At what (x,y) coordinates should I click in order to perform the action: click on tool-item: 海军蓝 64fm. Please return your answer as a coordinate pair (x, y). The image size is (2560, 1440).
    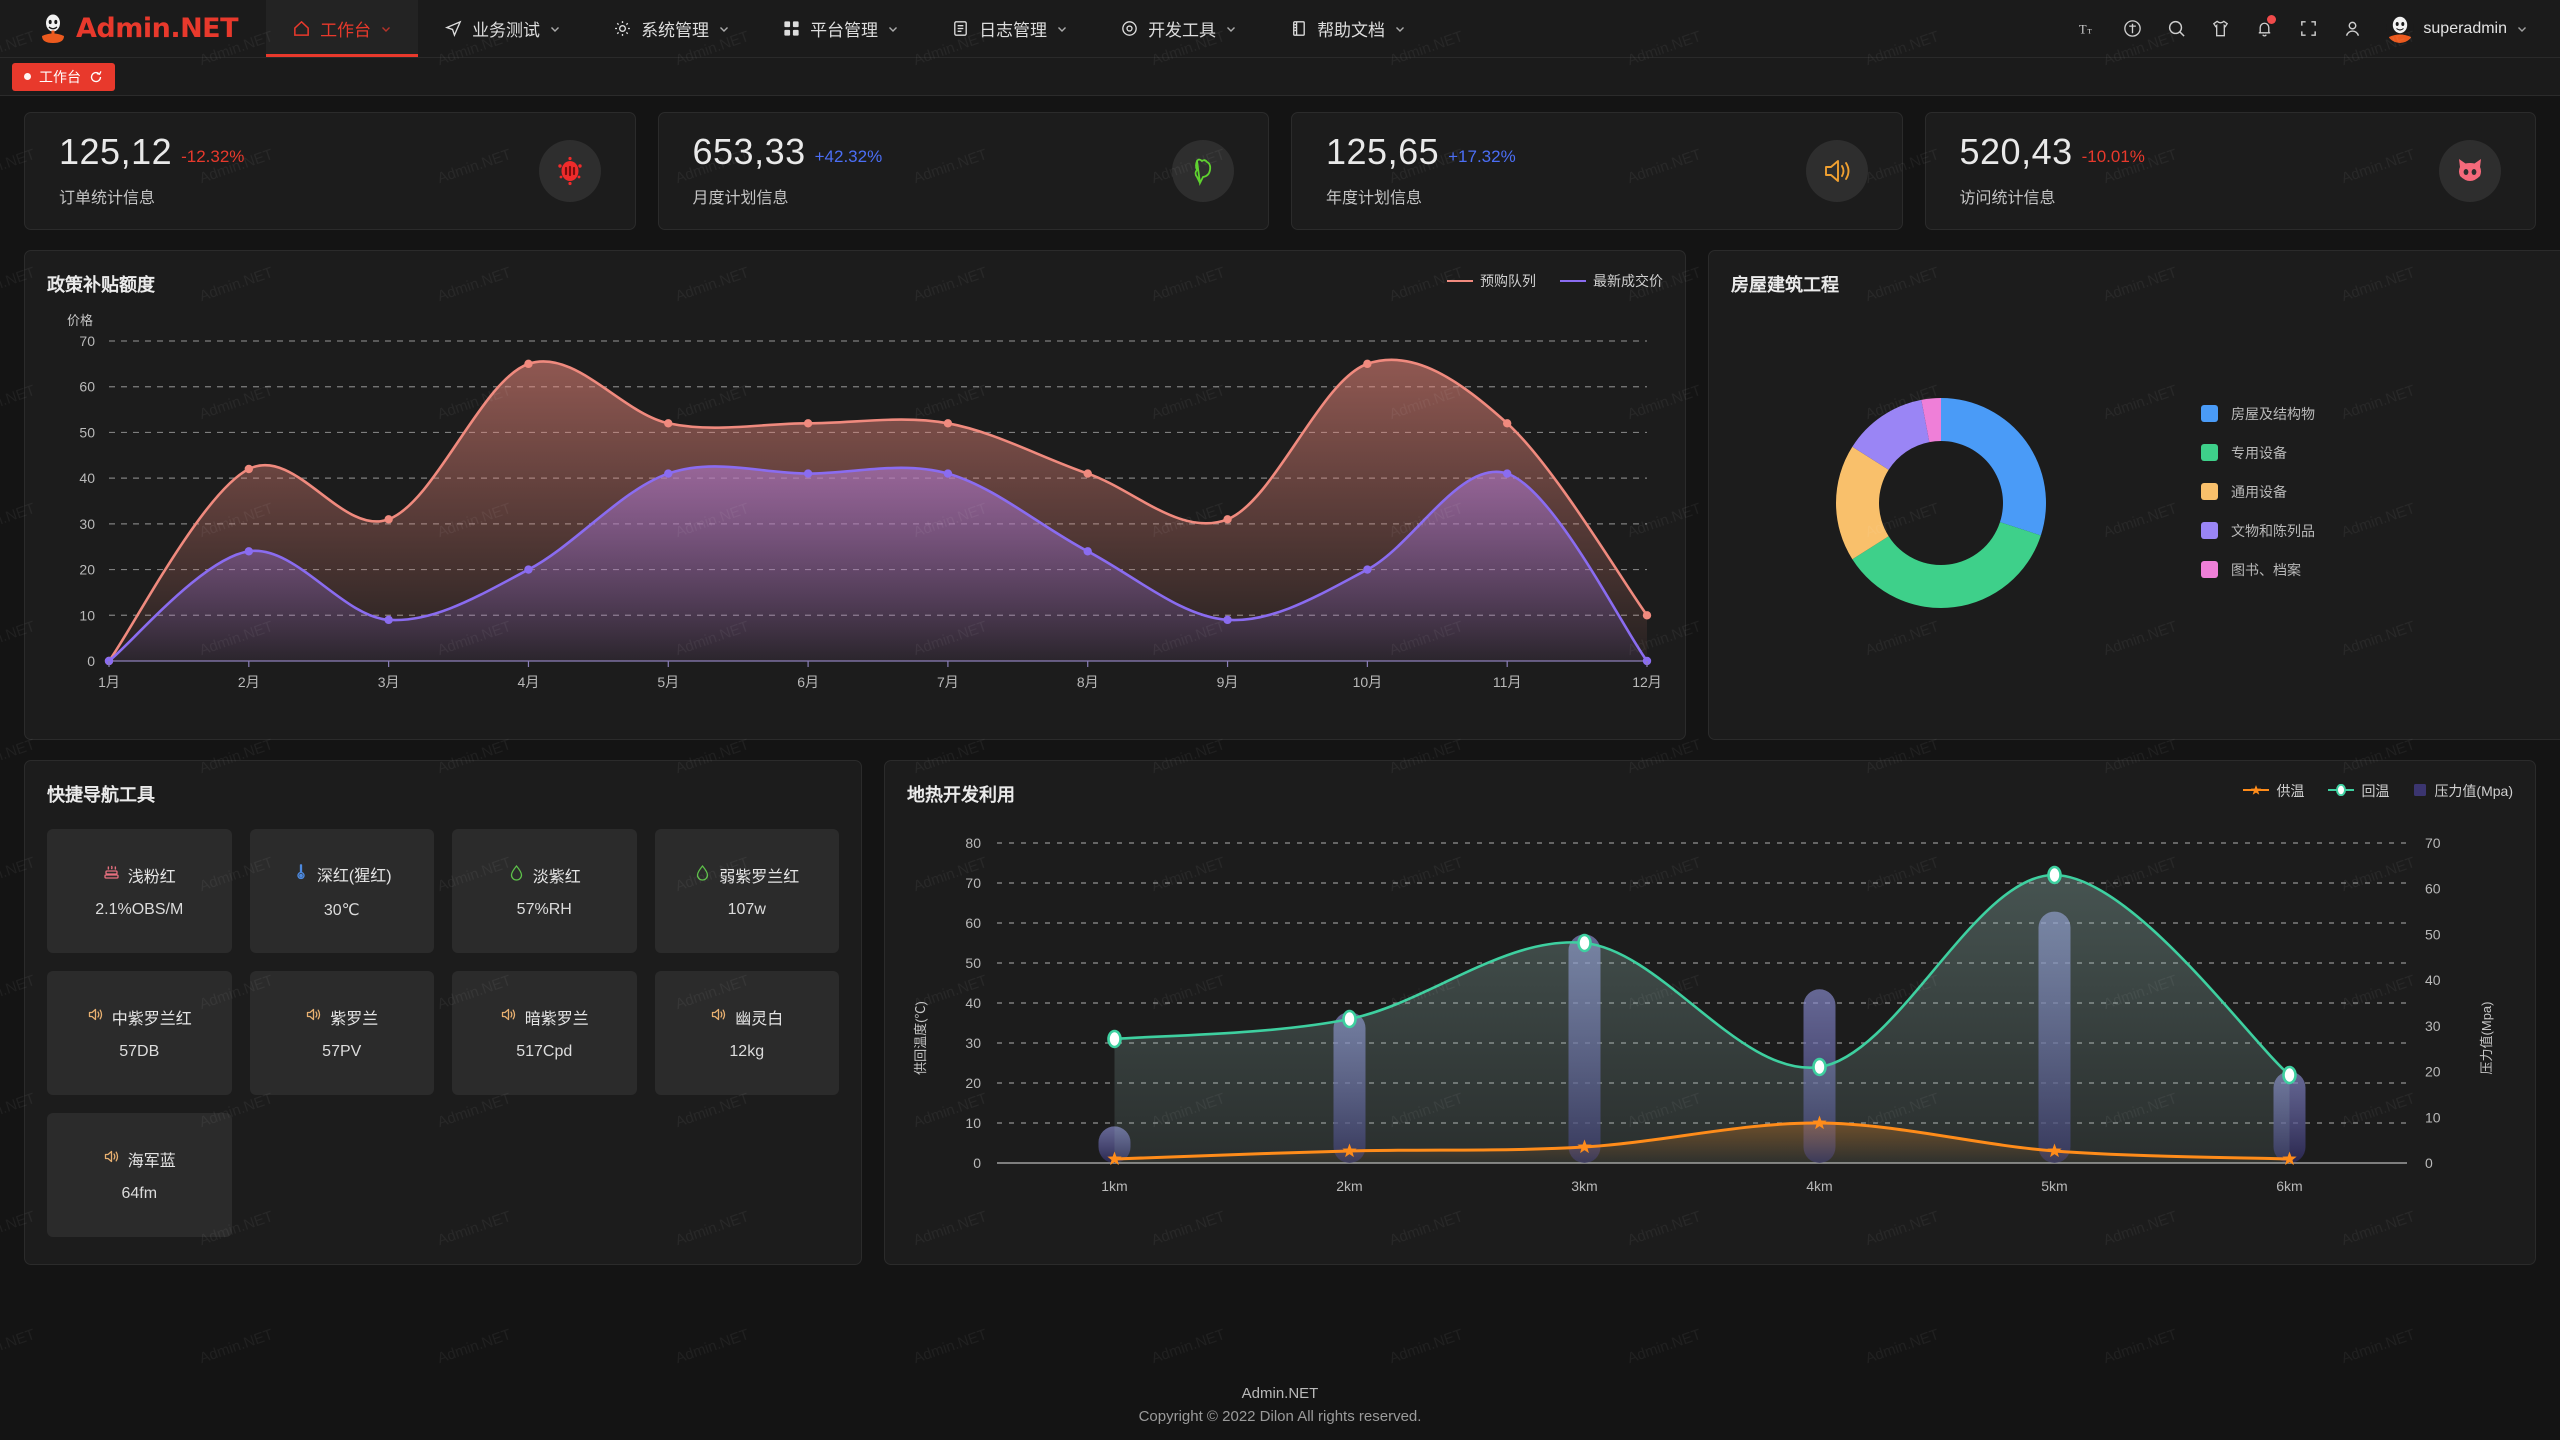
    Looking at the image, I should click on (139, 1175).